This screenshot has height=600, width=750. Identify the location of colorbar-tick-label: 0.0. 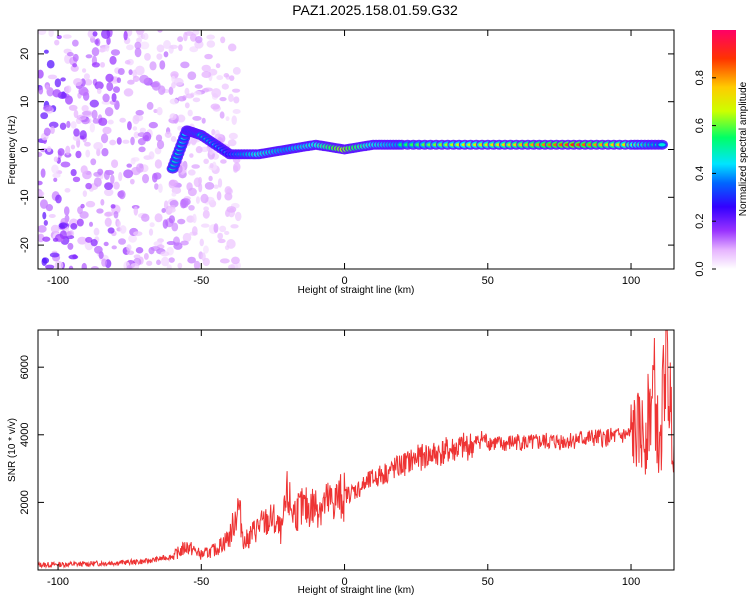
(700, 268).